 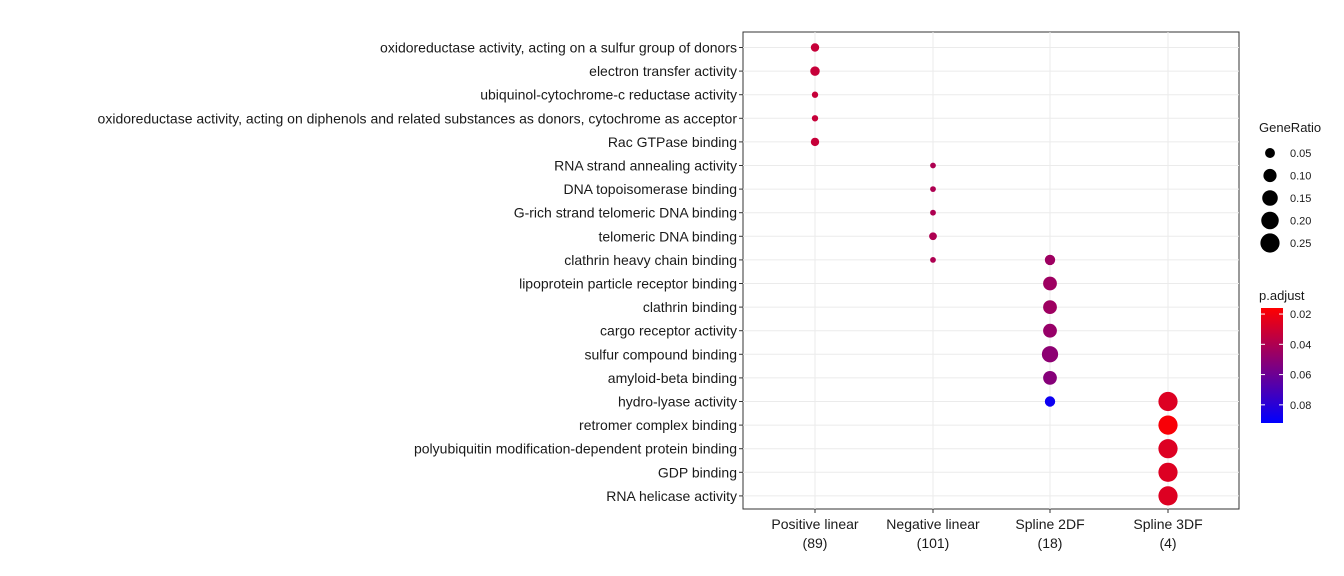 What do you see at coordinates (668, 331) in the screenshot?
I see `y-tick-label: cargo receptor activity` at bounding box center [668, 331].